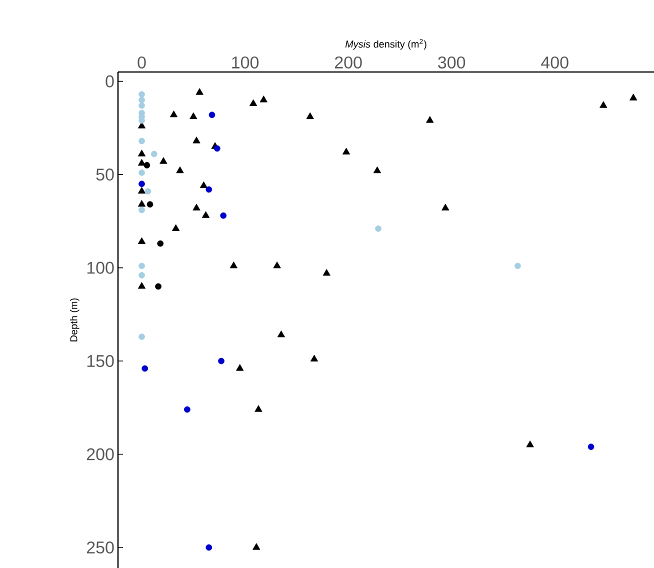 The width and height of the screenshot is (654, 568). What do you see at coordinates (100, 361) in the screenshot?
I see `y-tick-label: 150` at bounding box center [100, 361].